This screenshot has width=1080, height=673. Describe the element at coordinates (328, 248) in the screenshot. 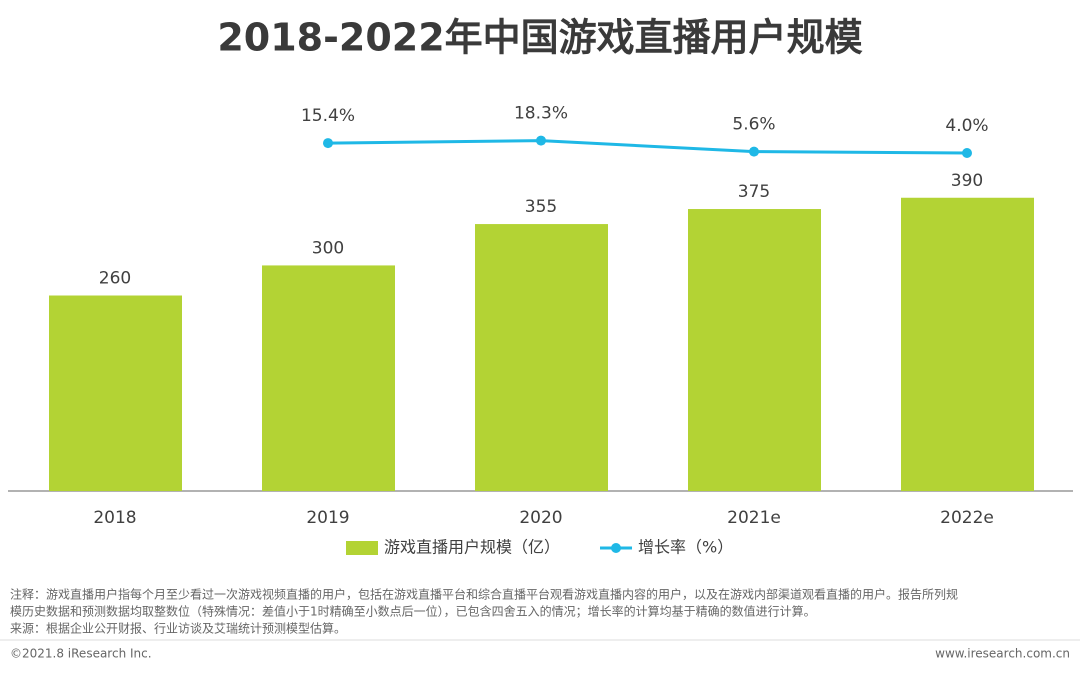

I see `data-label: 300` at that location.